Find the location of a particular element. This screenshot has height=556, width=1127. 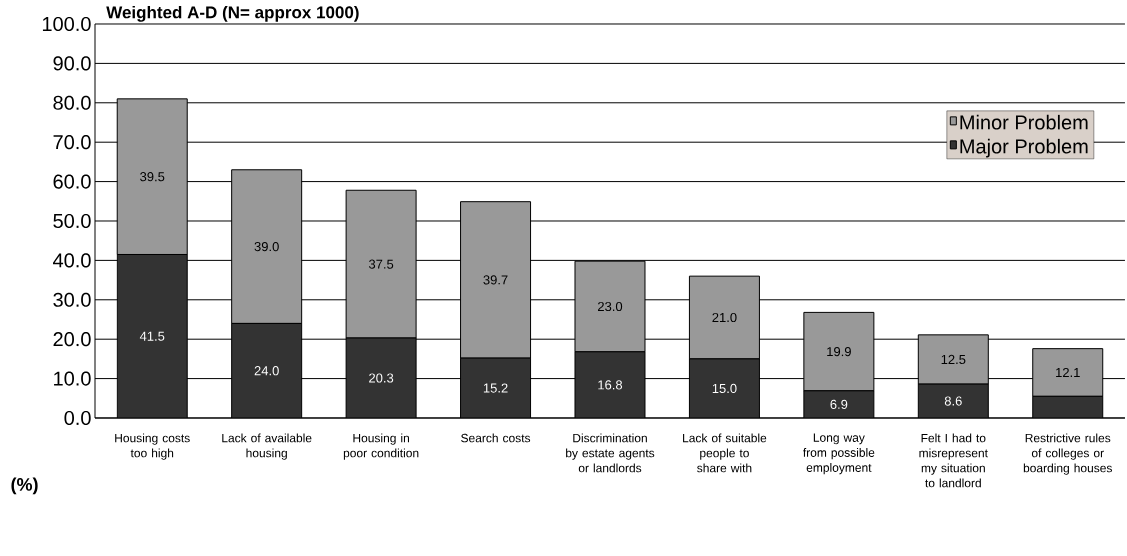

data-label: 39.7 is located at coordinates (495, 280).